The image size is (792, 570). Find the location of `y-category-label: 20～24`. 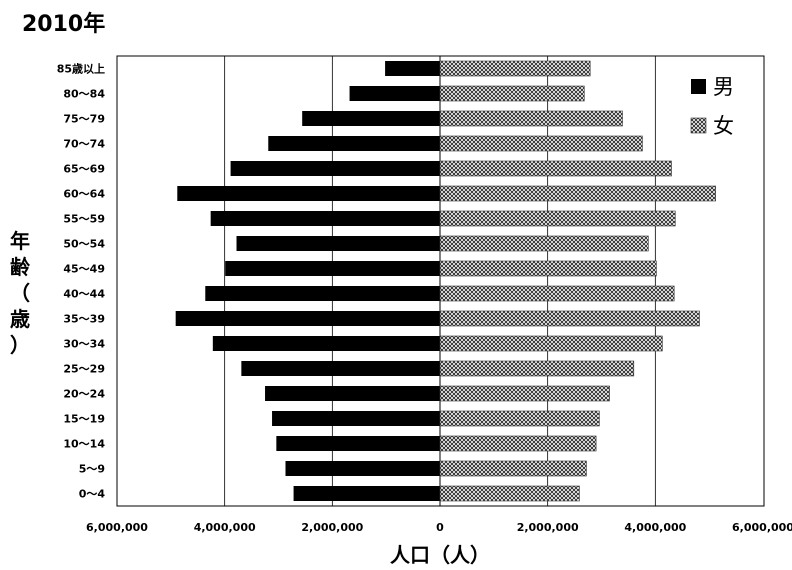

y-category-label: 20～24 is located at coordinates (84, 394).